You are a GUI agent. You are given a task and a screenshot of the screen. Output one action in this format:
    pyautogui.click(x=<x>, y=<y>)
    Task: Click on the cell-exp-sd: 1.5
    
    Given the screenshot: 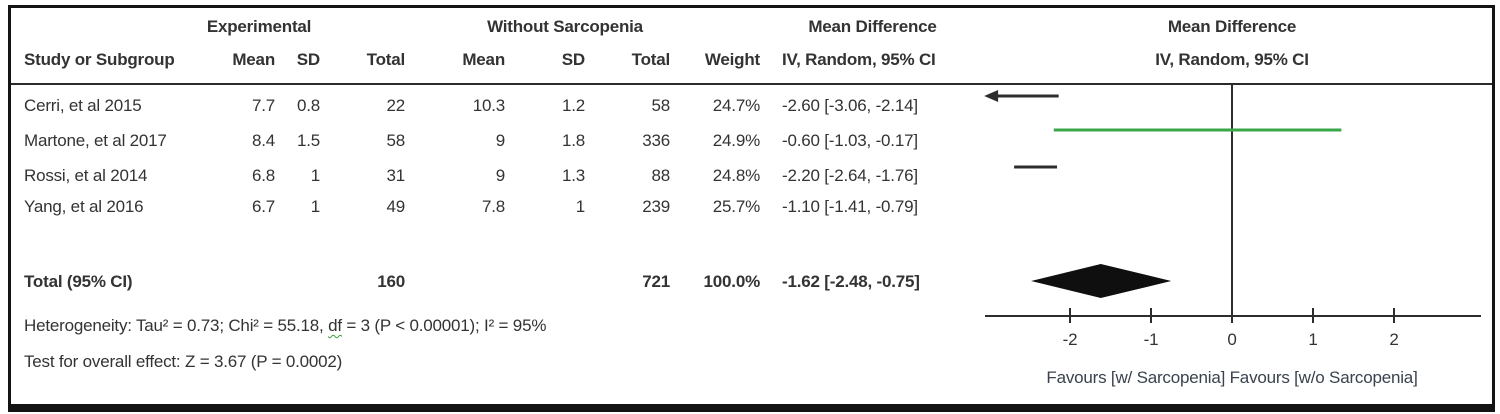 What is the action you would take?
    pyautogui.click(x=308, y=140)
    